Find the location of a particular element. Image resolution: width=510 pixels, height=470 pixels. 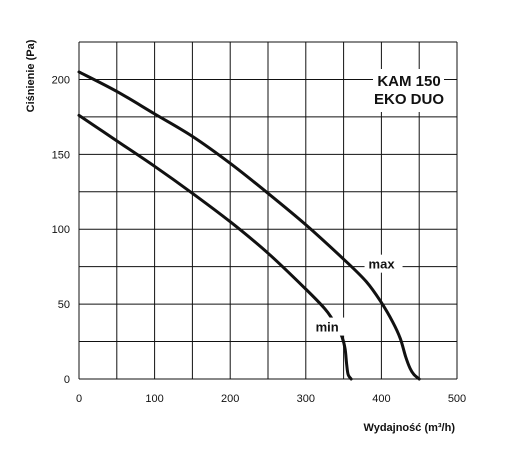

chart-title-line-1: KAM 150 is located at coordinates (408, 81).